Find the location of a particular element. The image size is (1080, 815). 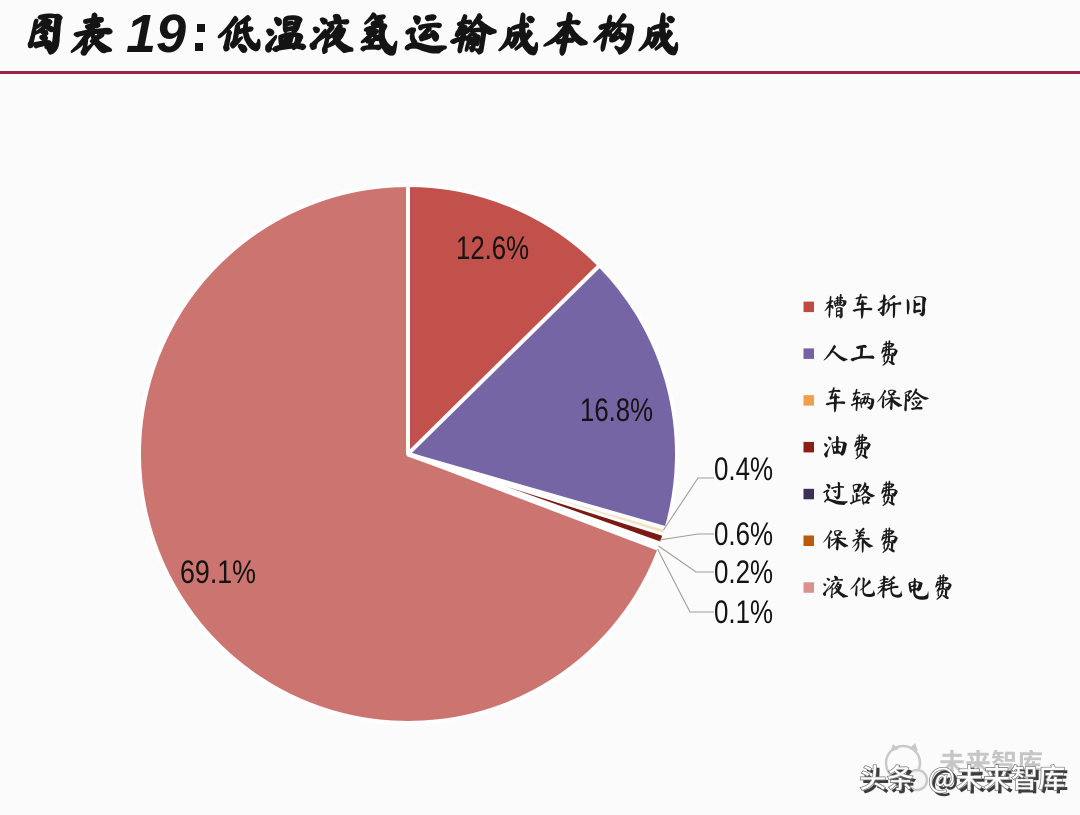

svg-text: 0.2% is located at coordinates (743, 572).